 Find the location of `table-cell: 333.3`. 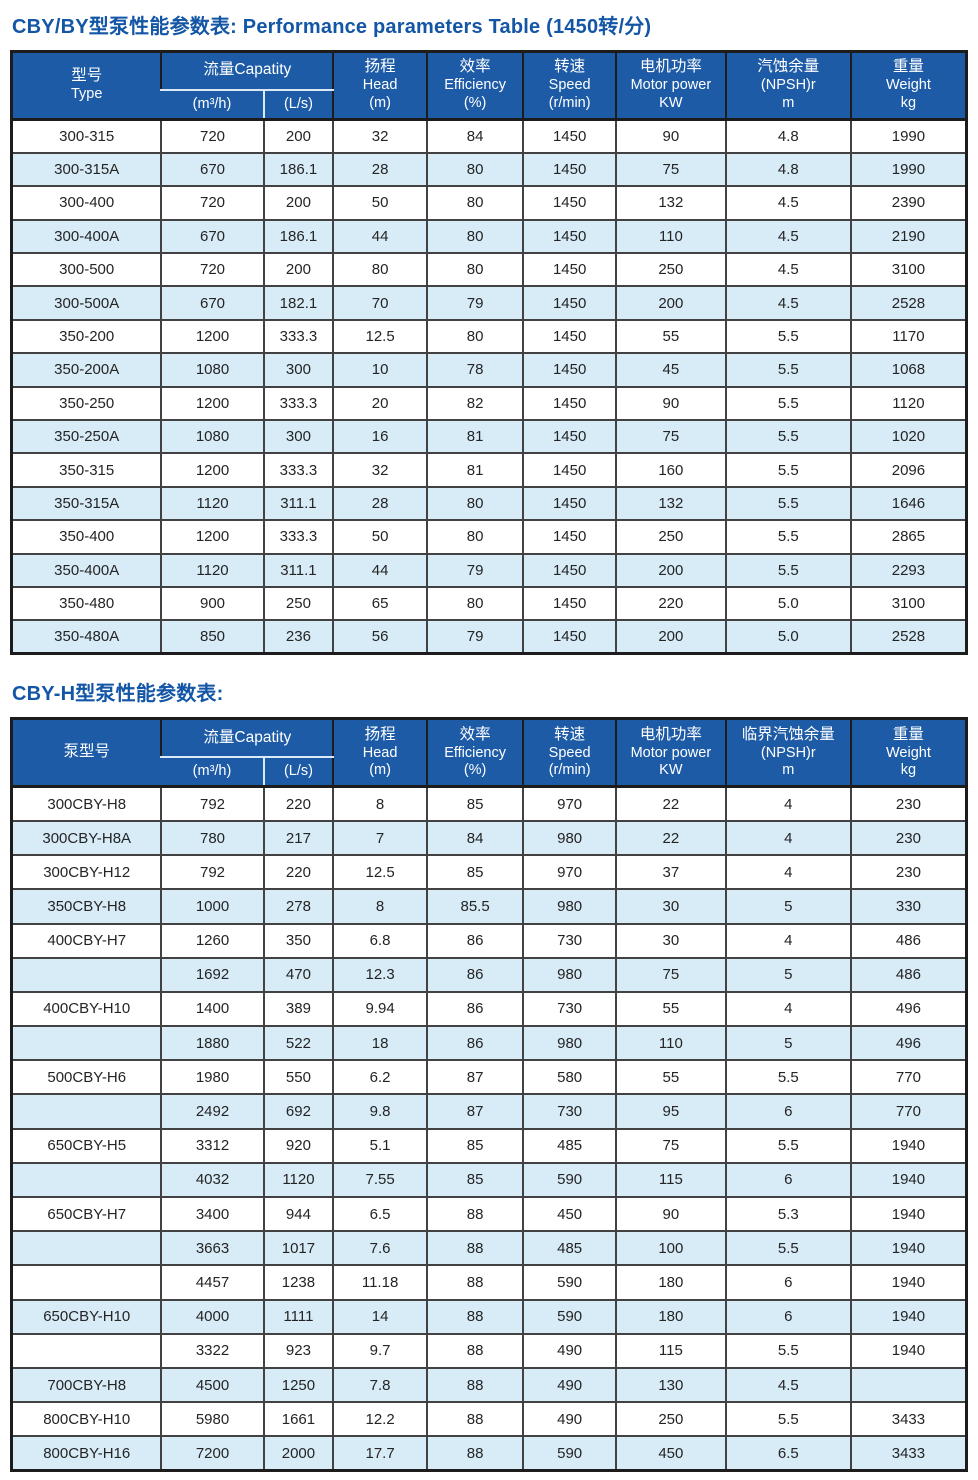

table-cell: 333.3 is located at coordinates (298, 403).